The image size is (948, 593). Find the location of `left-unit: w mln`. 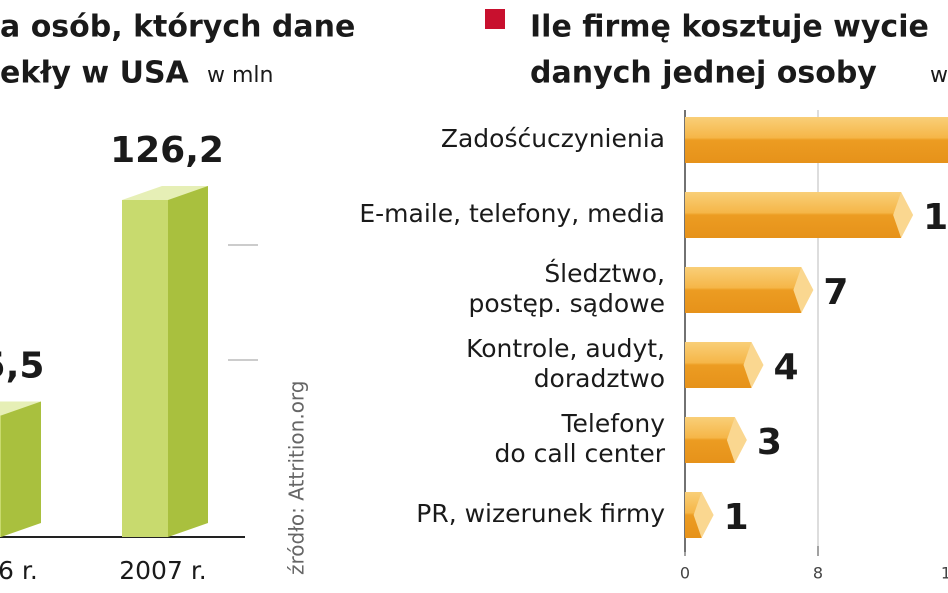

left-unit: w mln is located at coordinates (240, 75).